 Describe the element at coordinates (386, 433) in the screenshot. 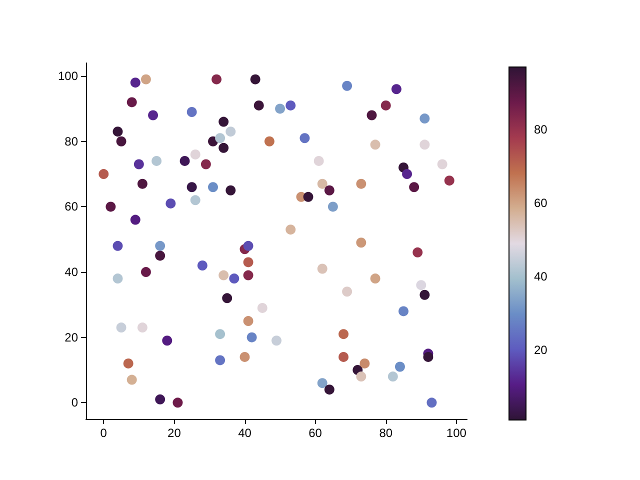

I see `x-tick-label: 80` at that location.